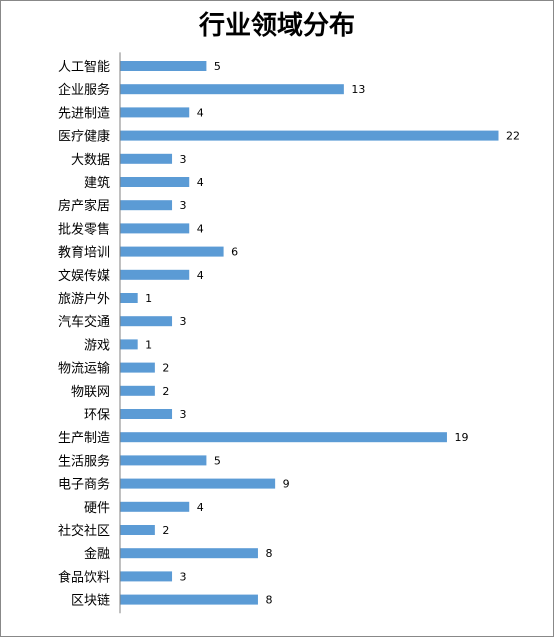 The width and height of the screenshot is (554, 637). What do you see at coordinates (84, 461) in the screenshot?
I see `category-label: 生活服务` at bounding box center [84, 461].